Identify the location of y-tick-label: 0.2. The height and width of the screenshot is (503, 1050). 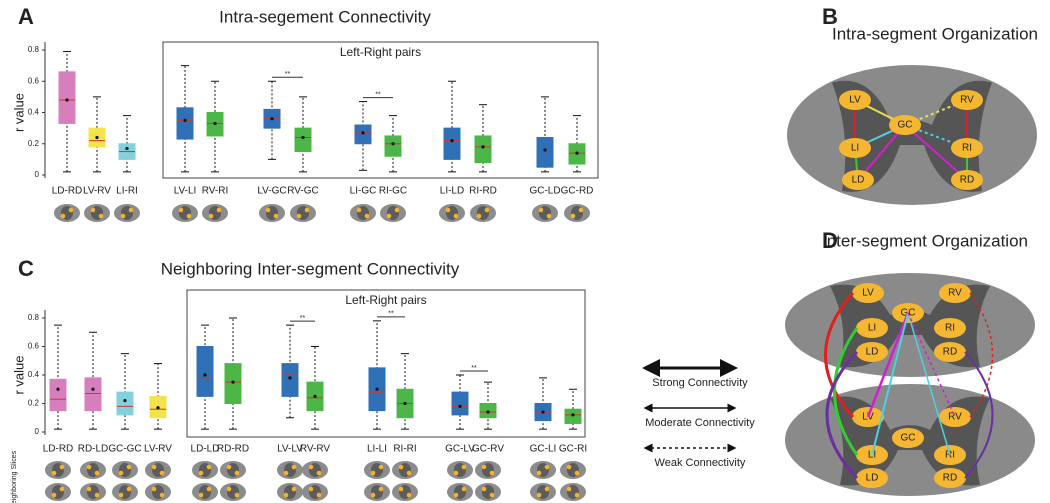
(34, 403).